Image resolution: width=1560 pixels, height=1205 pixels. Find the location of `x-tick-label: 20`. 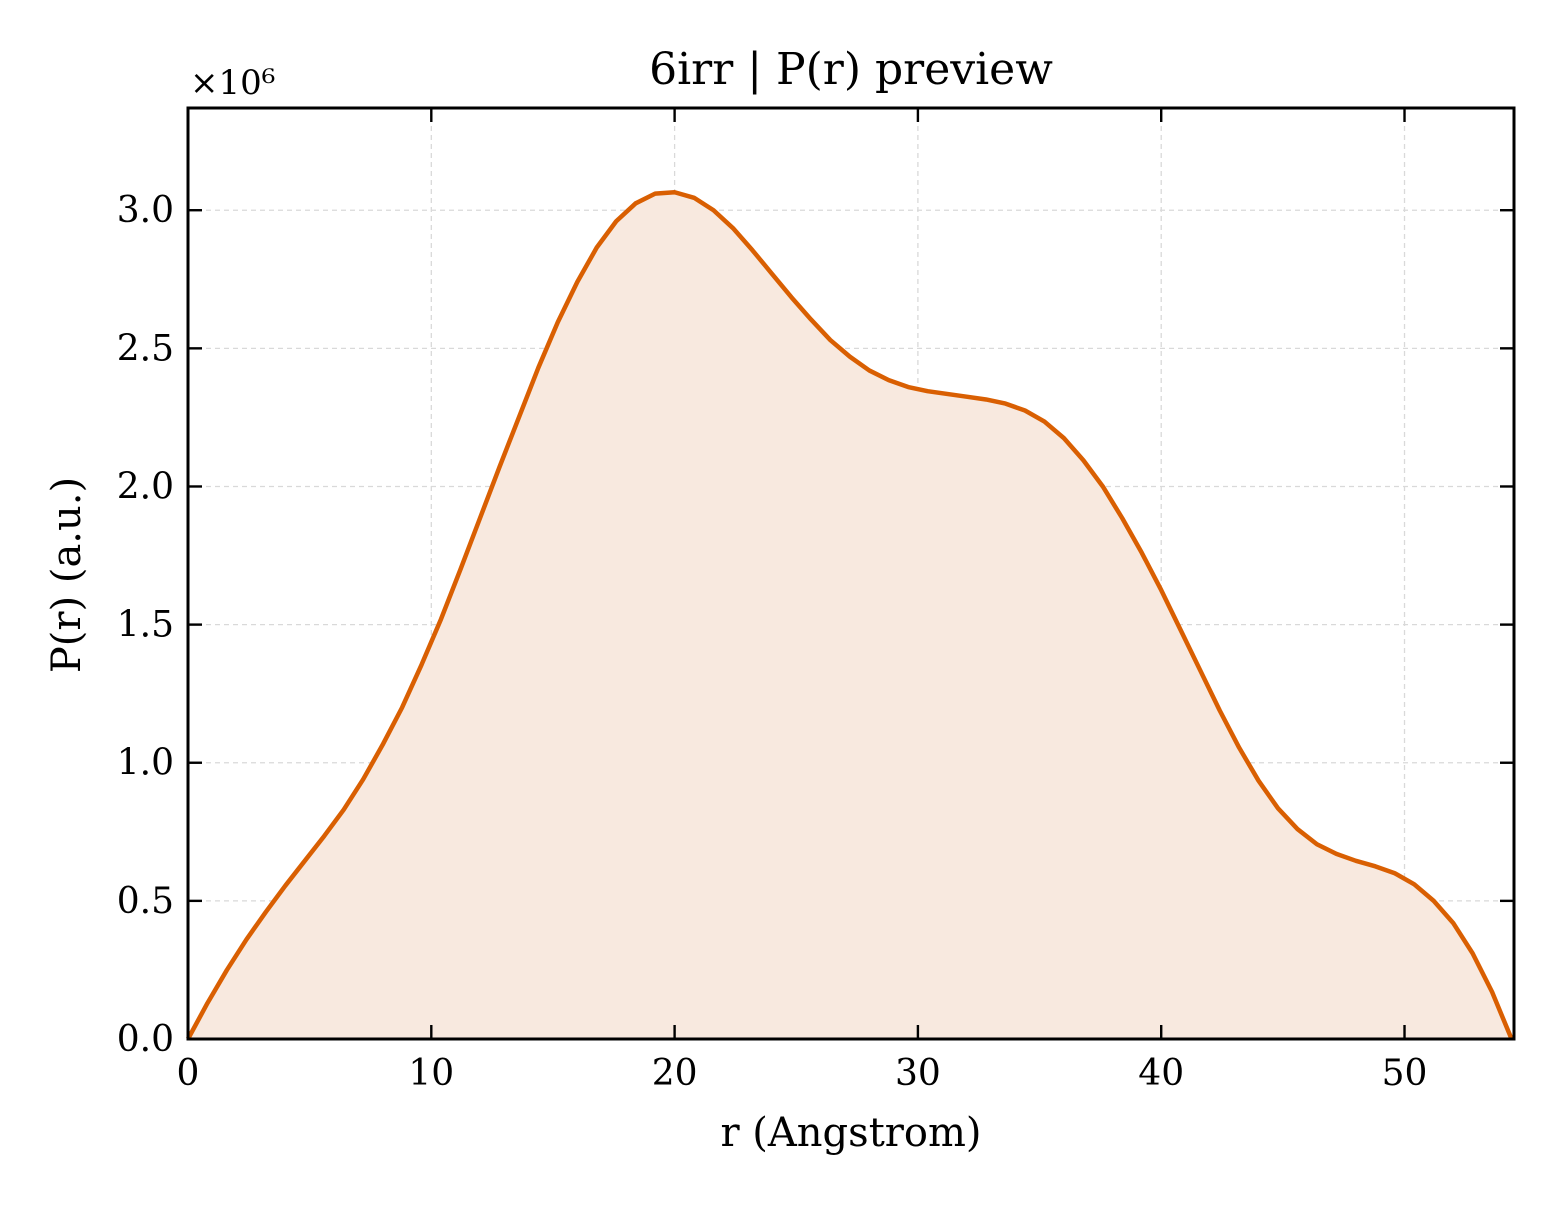

x-tick-label: 20 is located at coordinates (675, 1073).